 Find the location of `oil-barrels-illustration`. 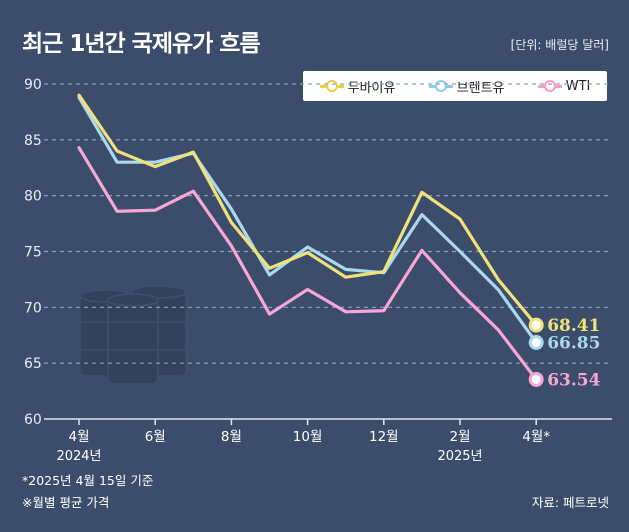

oil-barrels-illustration is located at coordinates (133, 335).